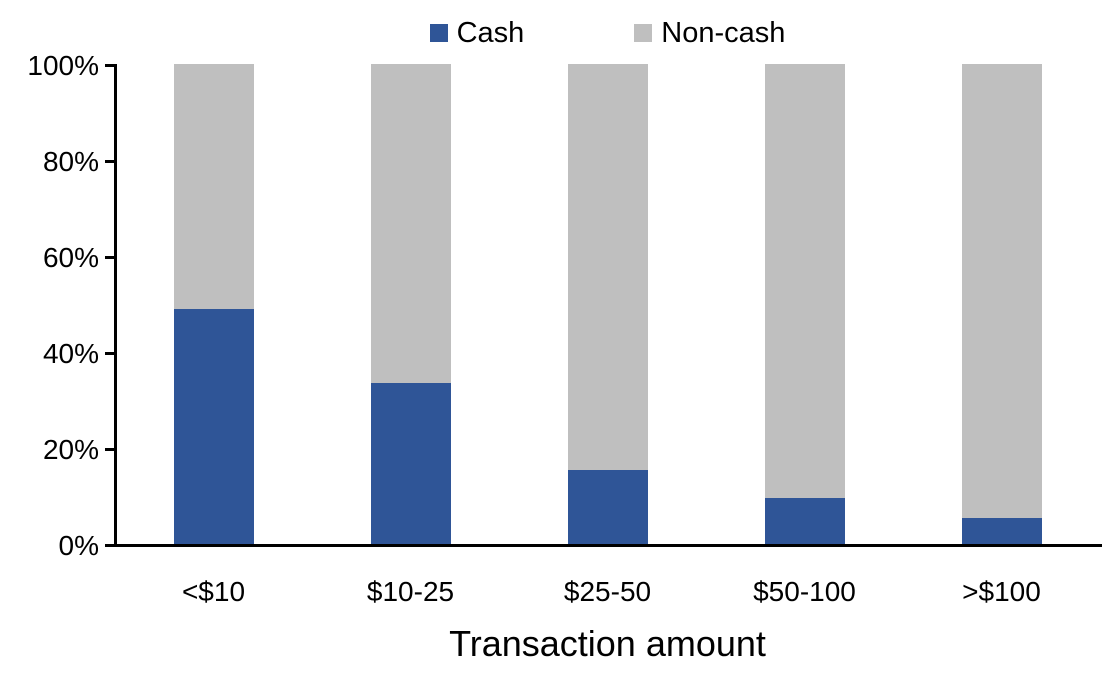 The height and width of the screenshot is (673, 1102). Describe the element at coordinates (643, 33) in the screenshot. I see `non-cash-legend-swatch-icon` at that location.